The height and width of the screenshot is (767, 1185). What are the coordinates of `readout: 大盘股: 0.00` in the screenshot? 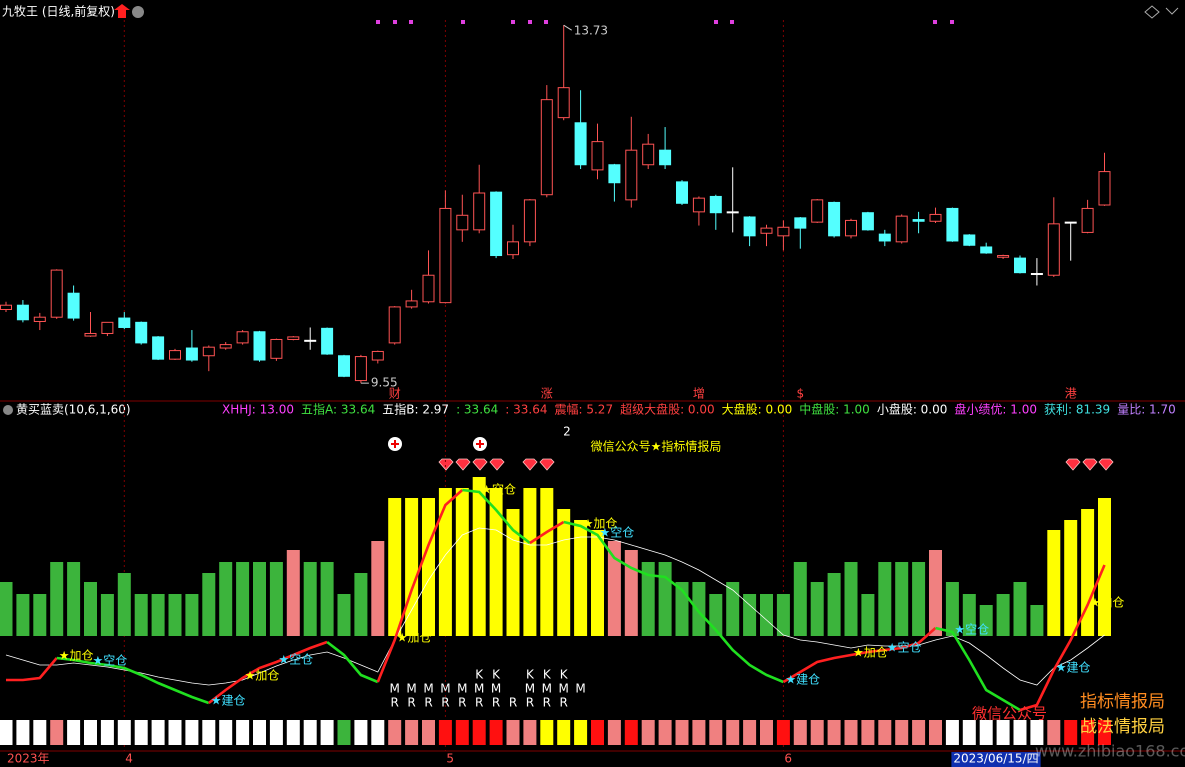 It's located at (757, 409).